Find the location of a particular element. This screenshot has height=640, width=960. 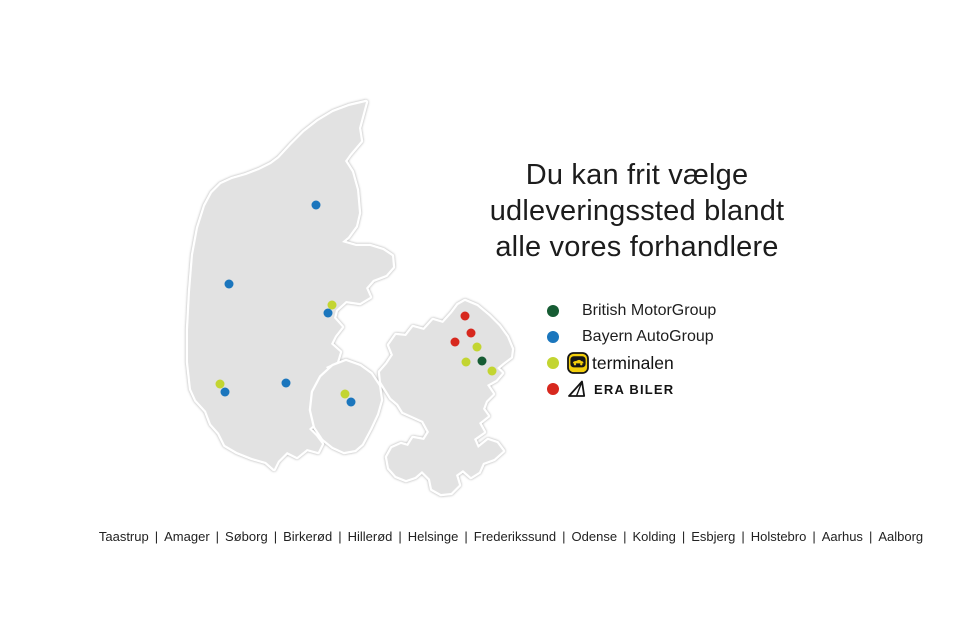

zealand-island is located at coordinates (446, 397).